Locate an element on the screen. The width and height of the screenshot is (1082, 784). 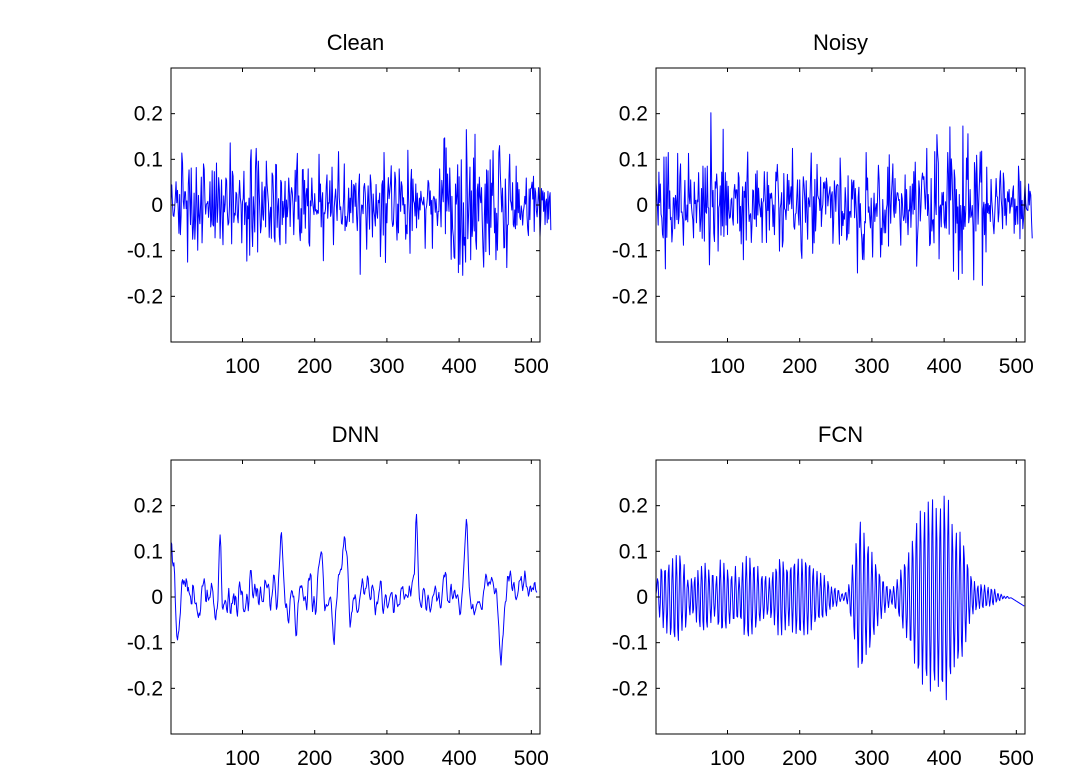
subplot-title: DNN is located at coordinates (356, 434).